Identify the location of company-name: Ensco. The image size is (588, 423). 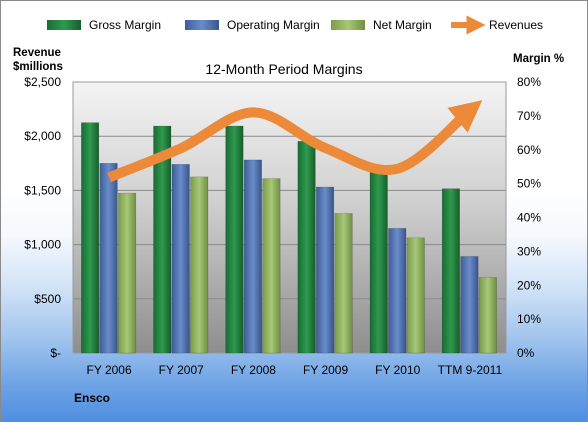
(92, 398).